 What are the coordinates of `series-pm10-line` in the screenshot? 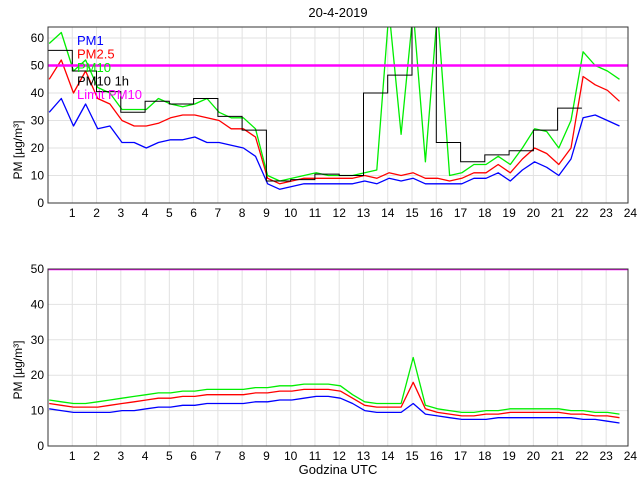 It's located at (334, 385).